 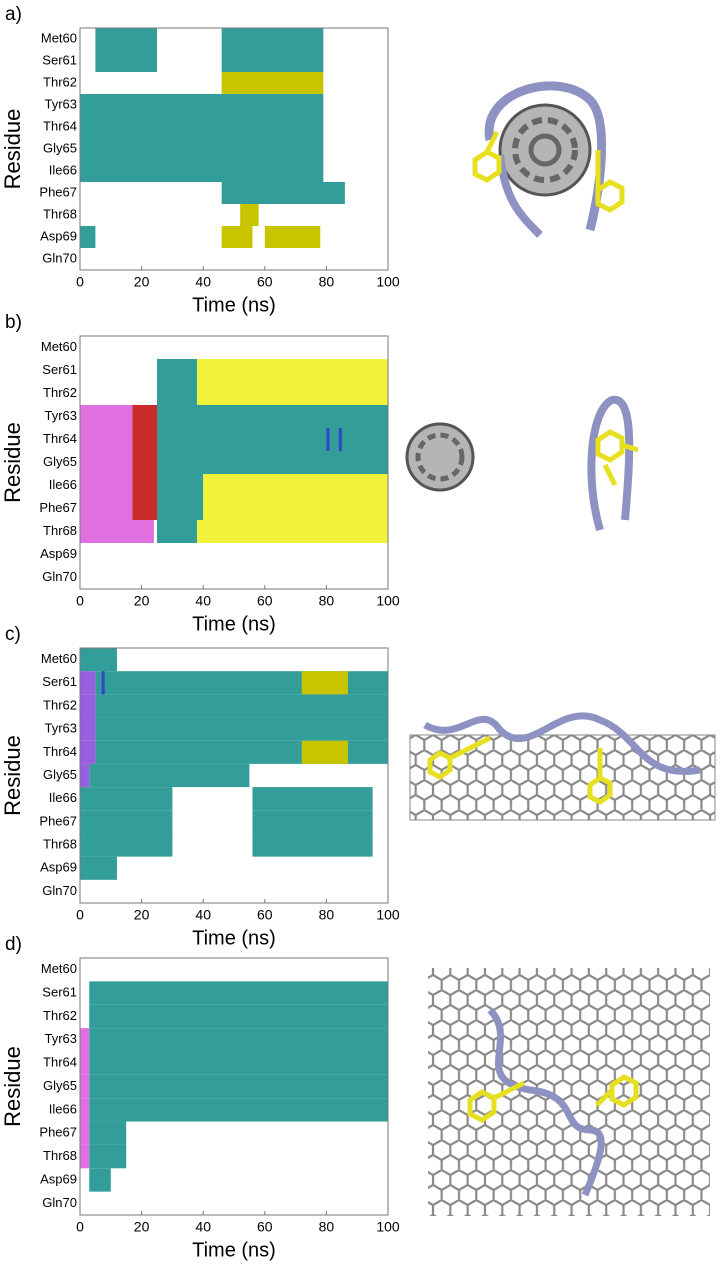 What do you see at coordinates (569, 1092) in the screenshot?
I see `molecule-d` at bounding box center [569, 1092].